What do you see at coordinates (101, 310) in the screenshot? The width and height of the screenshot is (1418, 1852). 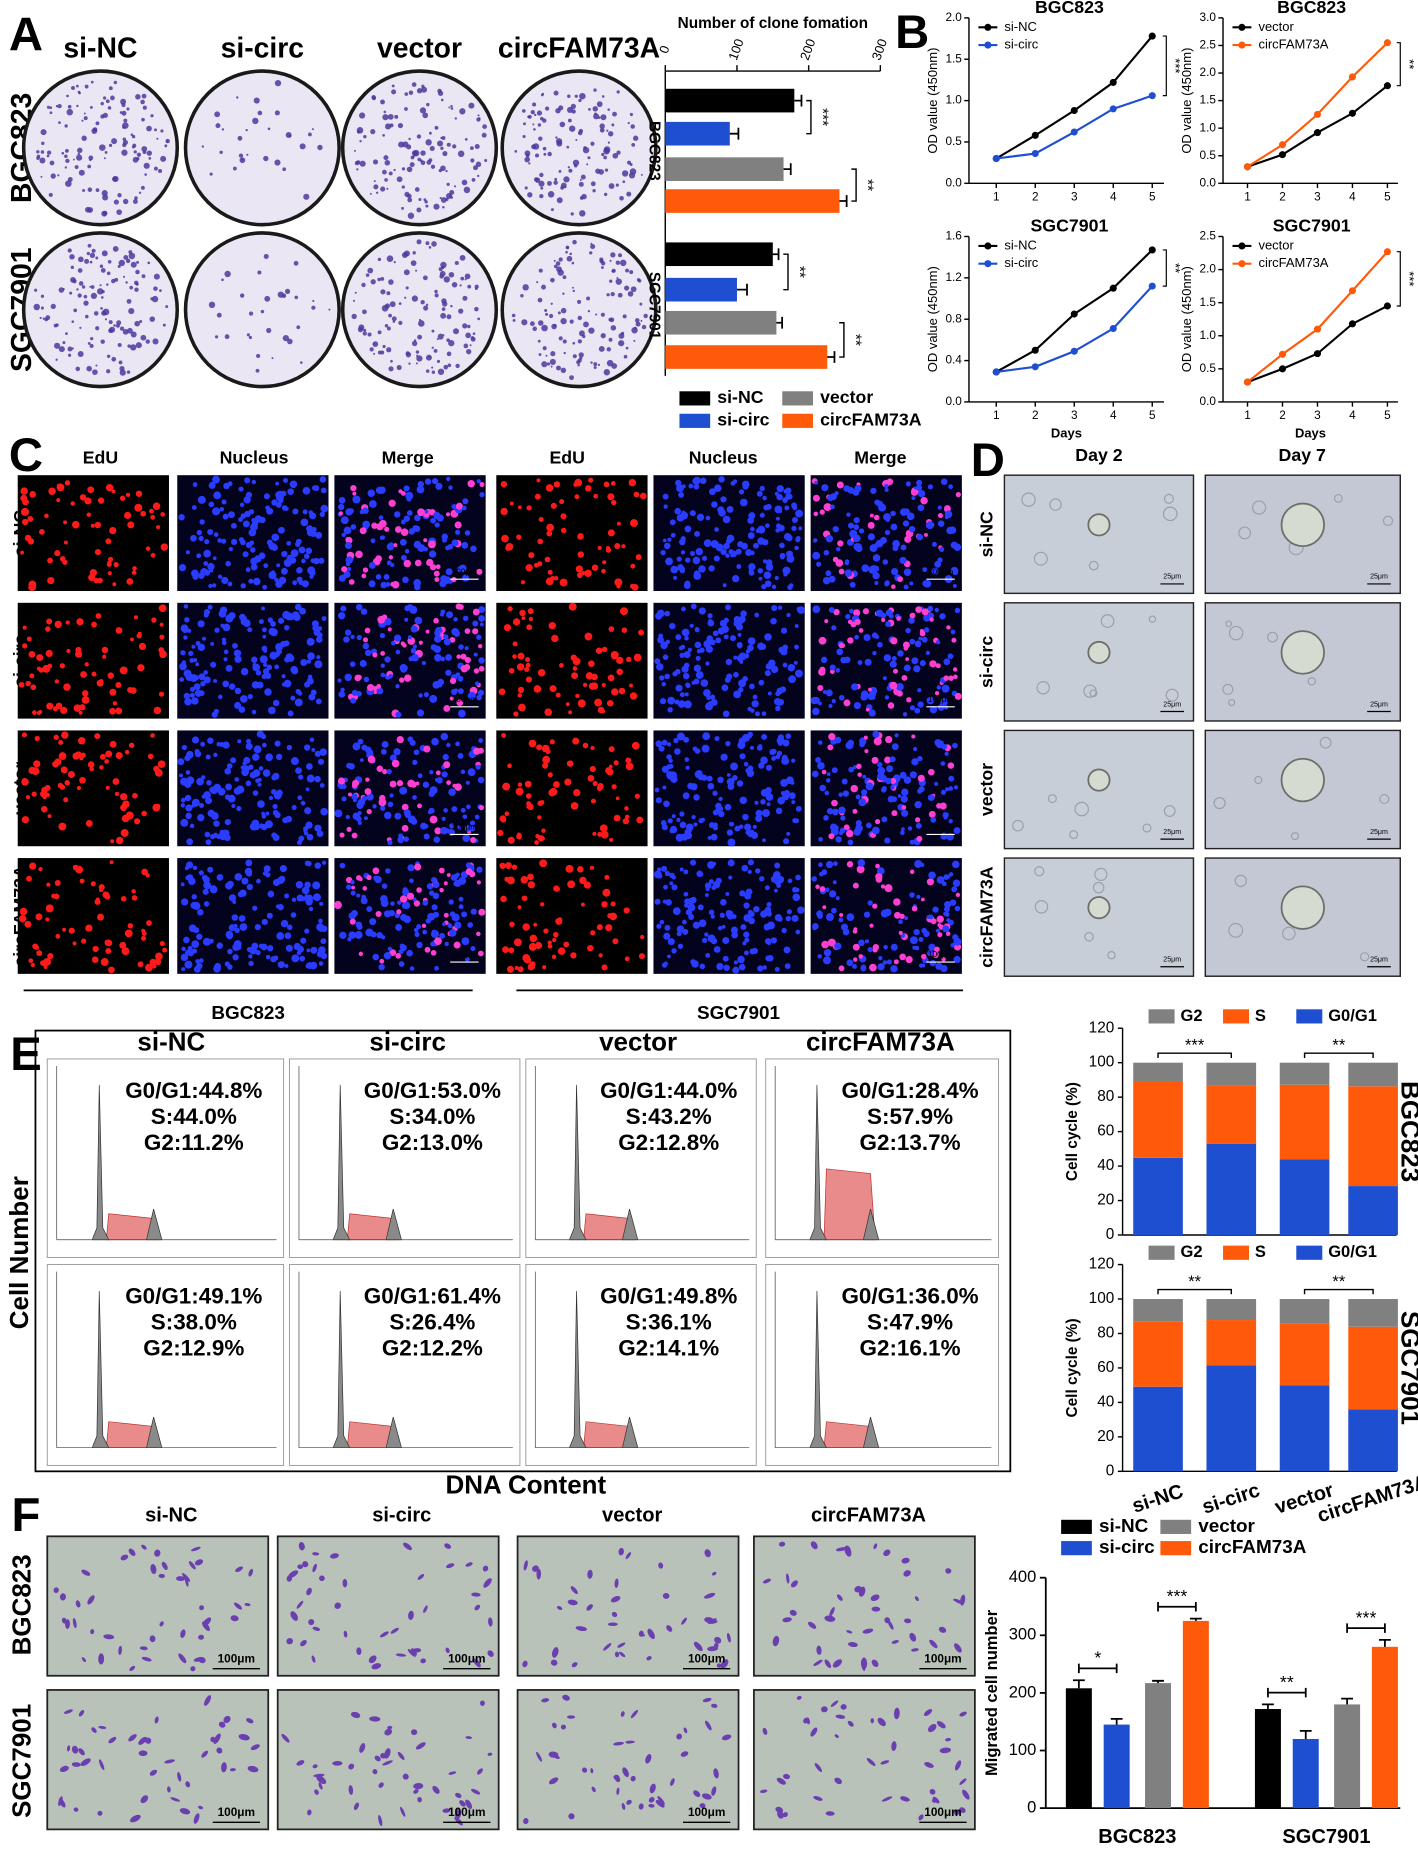 I see `dish` at bounding box center [101, 310].